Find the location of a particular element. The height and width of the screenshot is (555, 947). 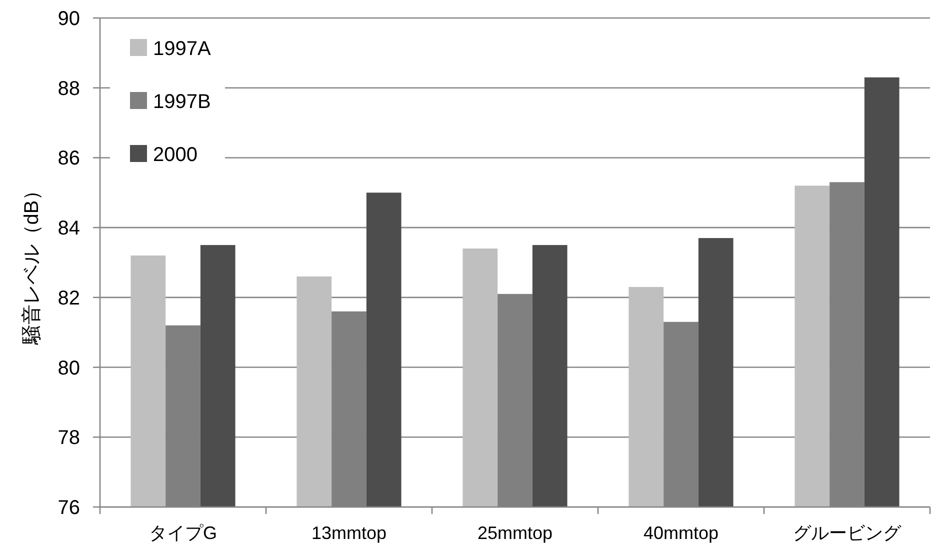

x-tick-label: グルービング is located at coordinates (847, 533).